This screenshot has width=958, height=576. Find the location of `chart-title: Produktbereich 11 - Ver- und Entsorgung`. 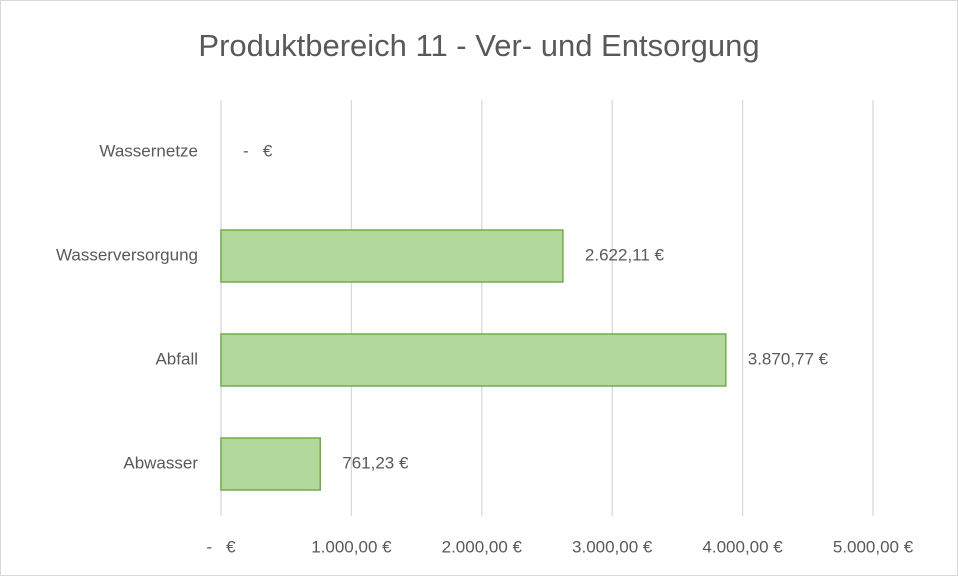

chart-title: Produktbereich 11 - Ver- und Entsorgung is located at coordinates (478, 45).